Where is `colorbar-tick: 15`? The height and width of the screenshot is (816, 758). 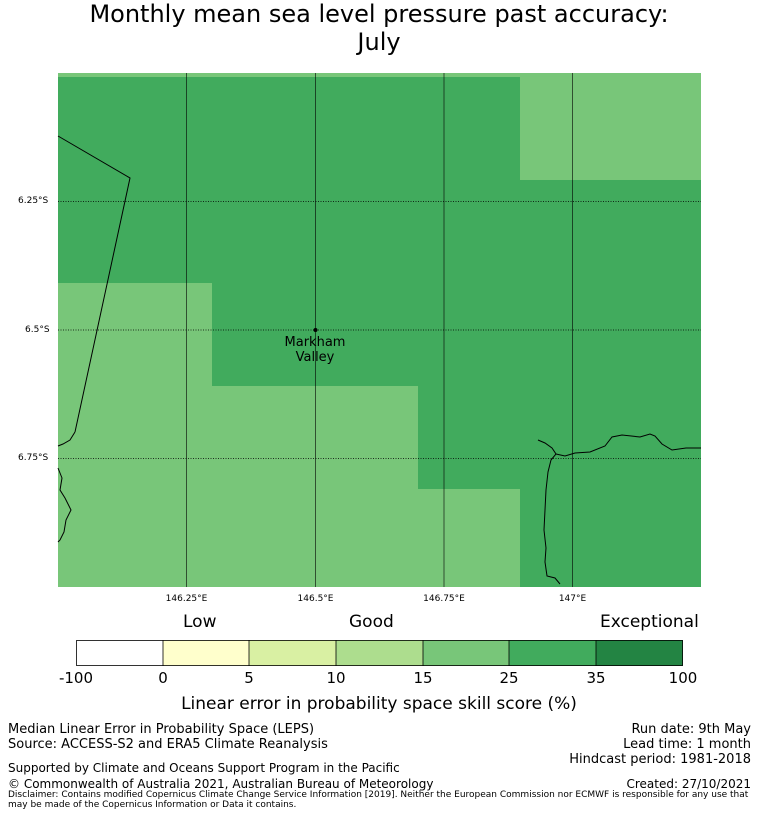 colorbar-tick: 15 is located at coordinates (423, 678).